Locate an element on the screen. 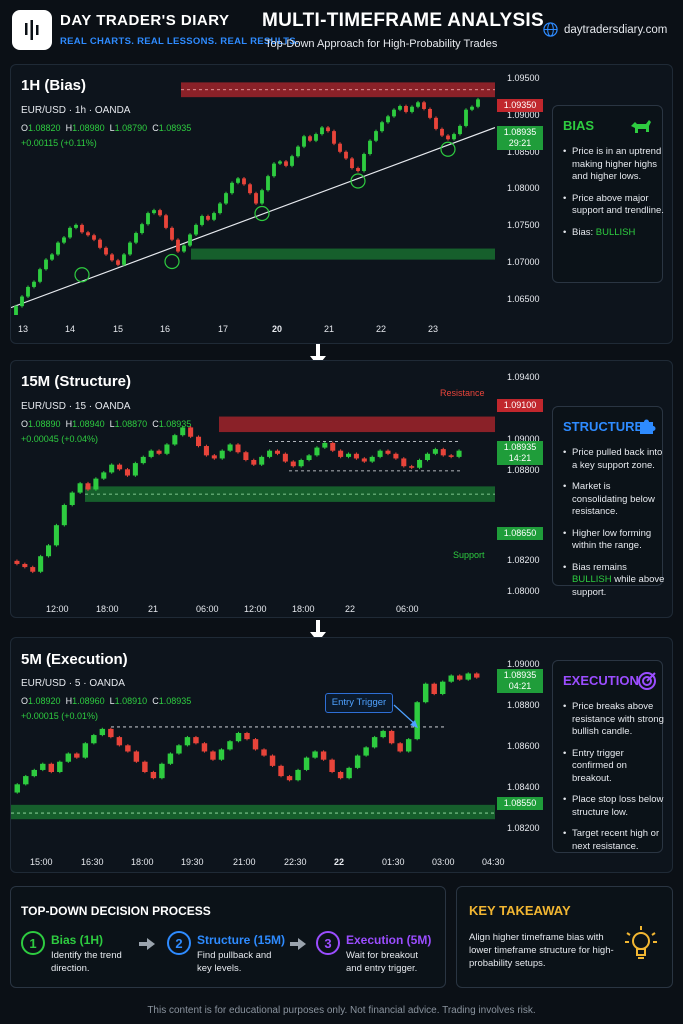 Image resolution: width=683 pixels, height=1024 pixels. current-price-tag: 1.08935 29:21 is located at coordinates (520, 138).